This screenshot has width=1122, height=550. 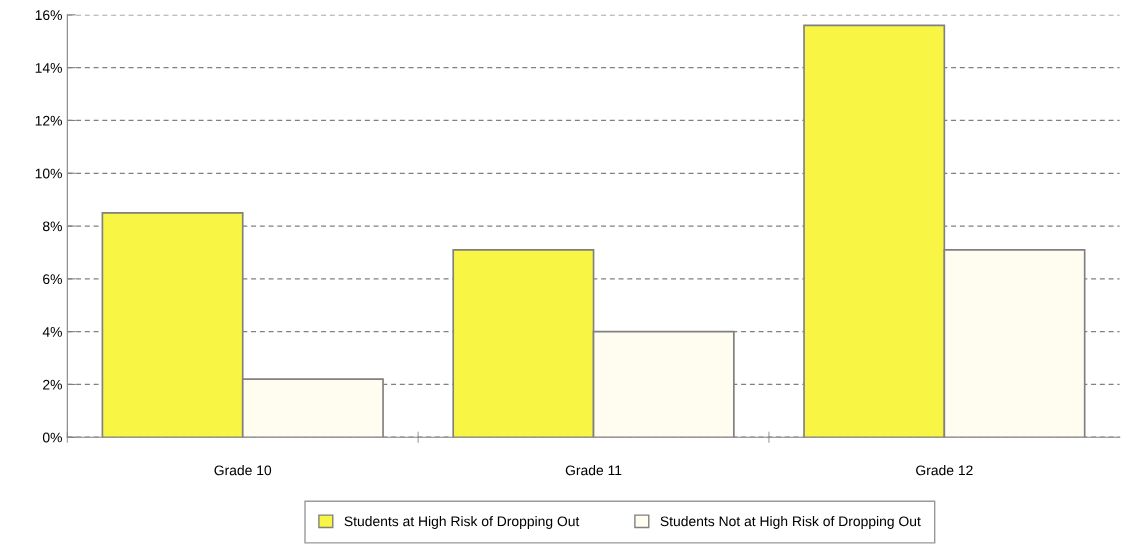 I want to click on legend-label: Students Not at High Risk of Dropping Out, so click(x=790, y=522).